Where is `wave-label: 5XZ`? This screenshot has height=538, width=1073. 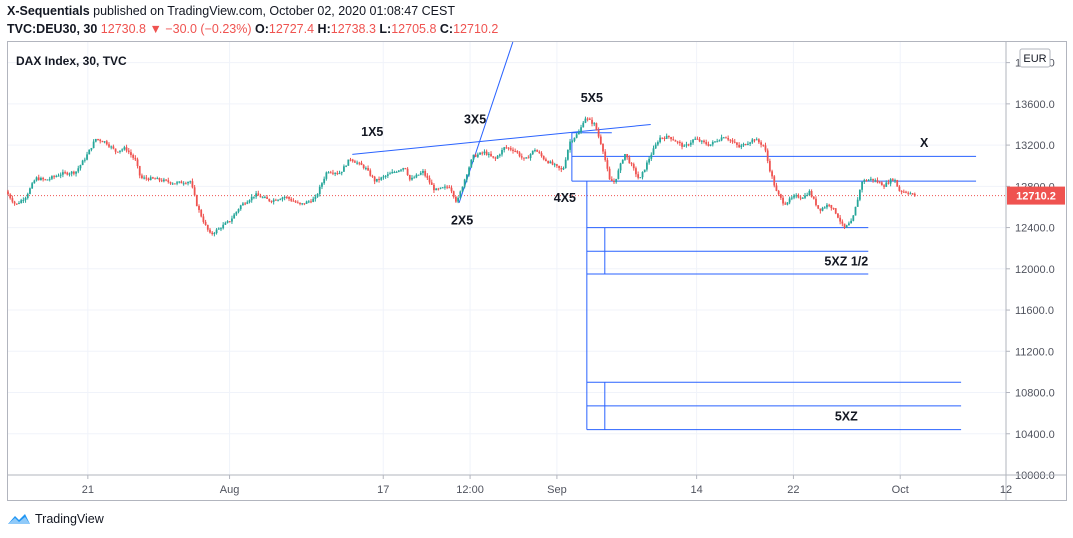
wave-label: 5XZ is located at coordinates (846, 416).